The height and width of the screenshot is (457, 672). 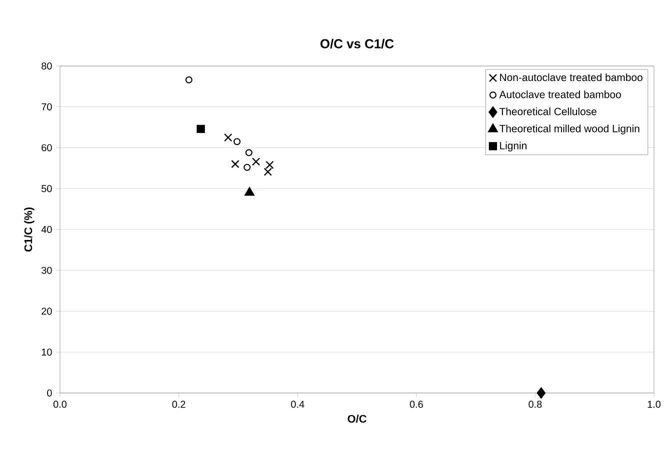 I want to click on legend-label: Autoclave treated bamboo, so click(x=560, y=94).